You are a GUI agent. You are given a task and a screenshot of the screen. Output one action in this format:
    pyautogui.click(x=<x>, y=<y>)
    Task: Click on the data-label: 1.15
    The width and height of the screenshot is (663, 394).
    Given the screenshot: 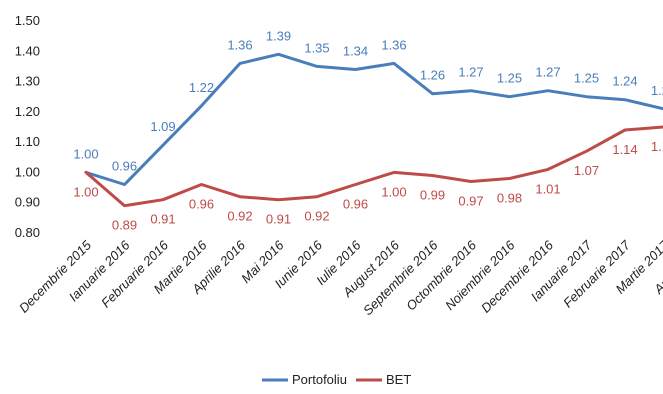 What is the action you would take?
    pyautogui.click(x=657, y=146)
    